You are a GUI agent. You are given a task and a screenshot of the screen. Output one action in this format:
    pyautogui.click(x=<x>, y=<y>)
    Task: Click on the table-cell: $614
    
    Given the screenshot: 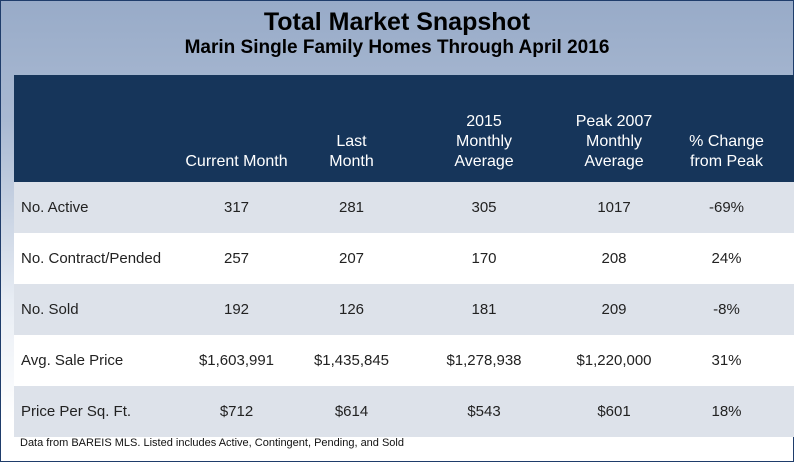 What is the action you would take?
    pyautogui.click(x=351, y=411)
    